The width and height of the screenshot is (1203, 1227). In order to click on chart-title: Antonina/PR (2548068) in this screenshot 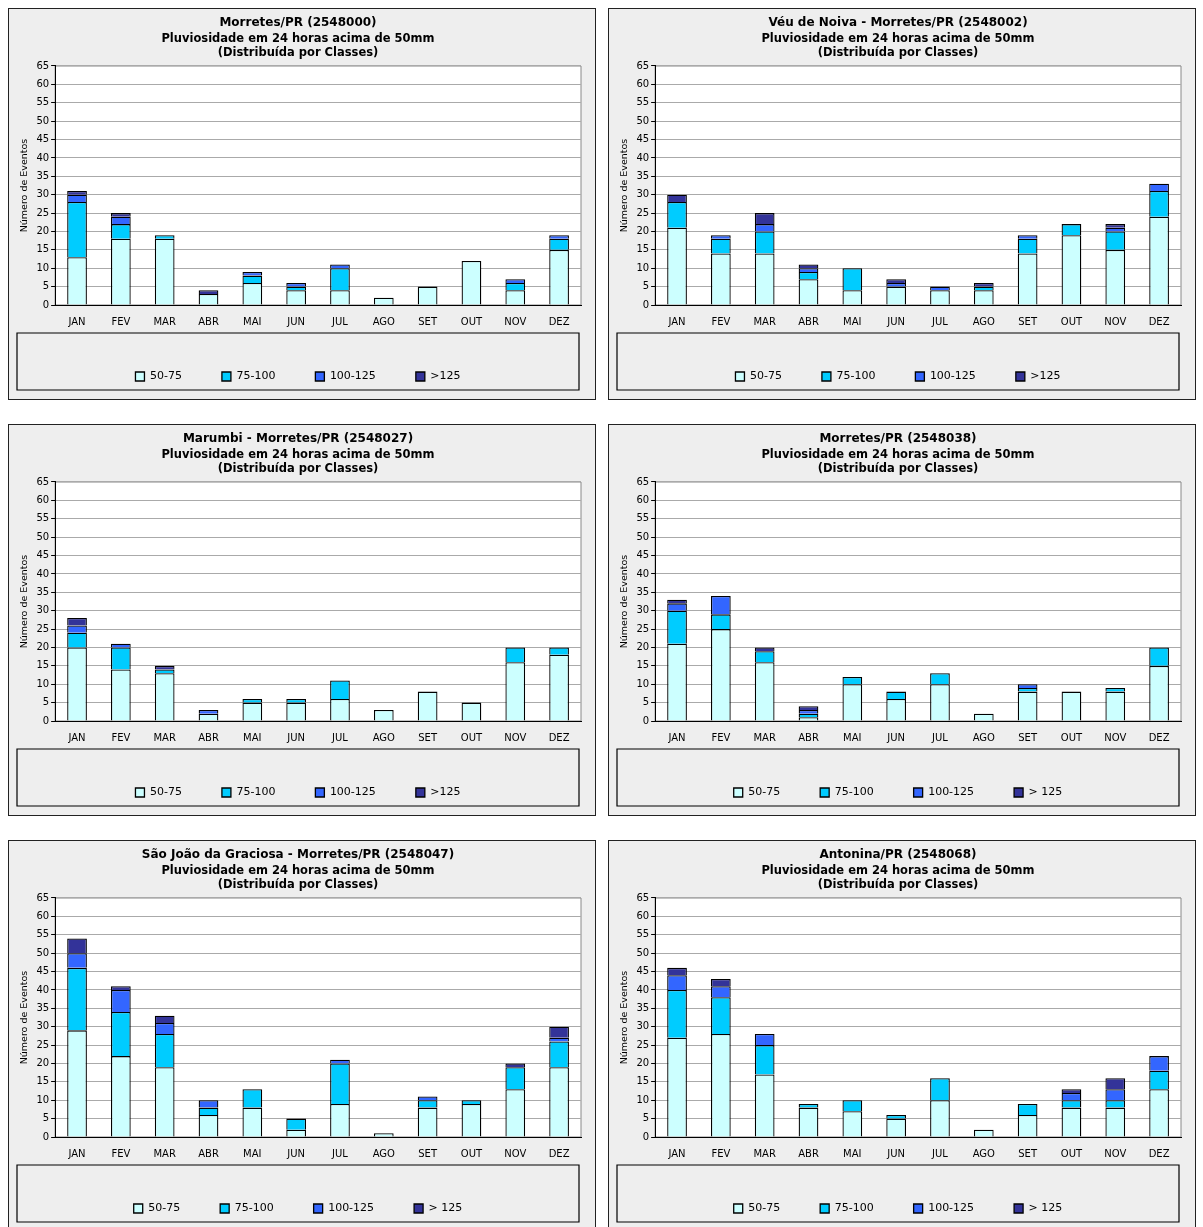, I will do `click(898, 854)`.